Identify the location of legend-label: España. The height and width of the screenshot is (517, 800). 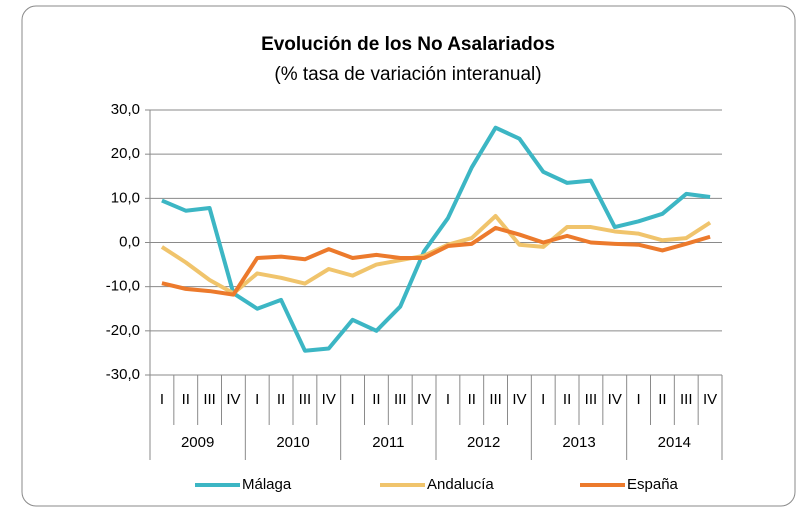
(653, 484).